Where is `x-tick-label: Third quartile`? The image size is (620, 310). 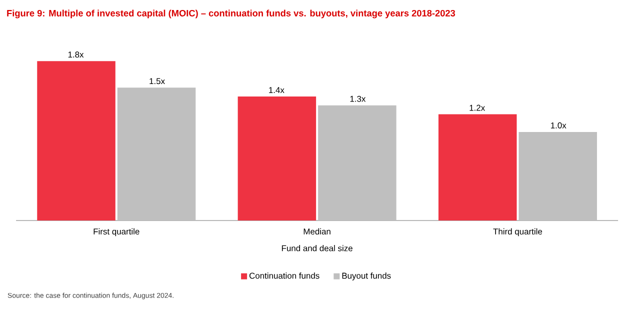
x-tick-label: Third quartile is located at coordinates (517, 232).